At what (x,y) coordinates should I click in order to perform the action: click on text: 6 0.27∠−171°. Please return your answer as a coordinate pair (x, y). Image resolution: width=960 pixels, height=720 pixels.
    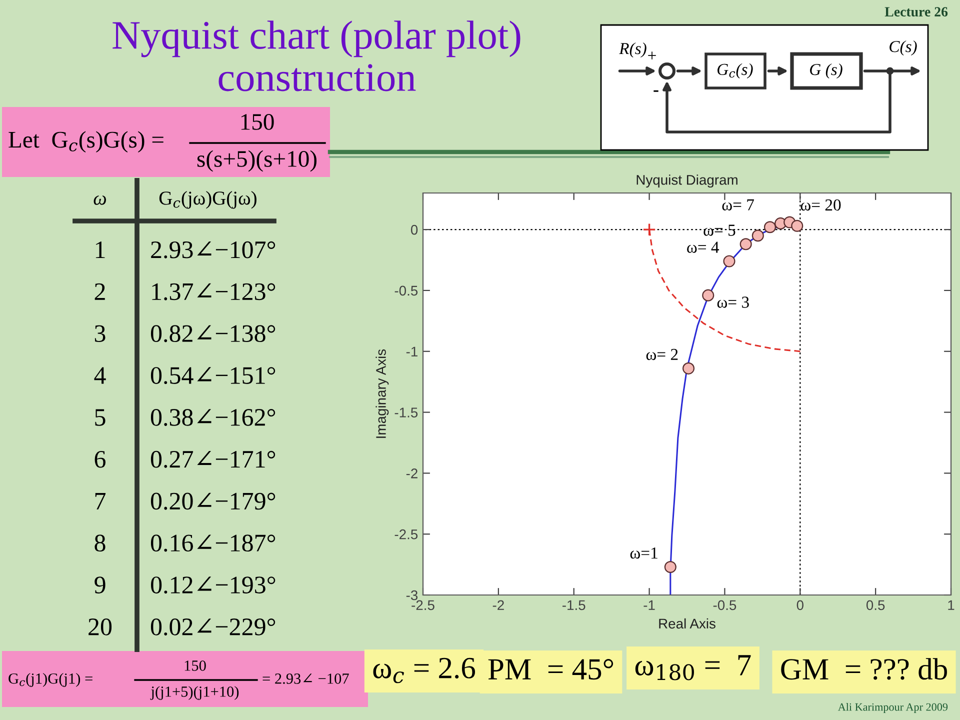
    Looking at the image, I should click on (185, 459).